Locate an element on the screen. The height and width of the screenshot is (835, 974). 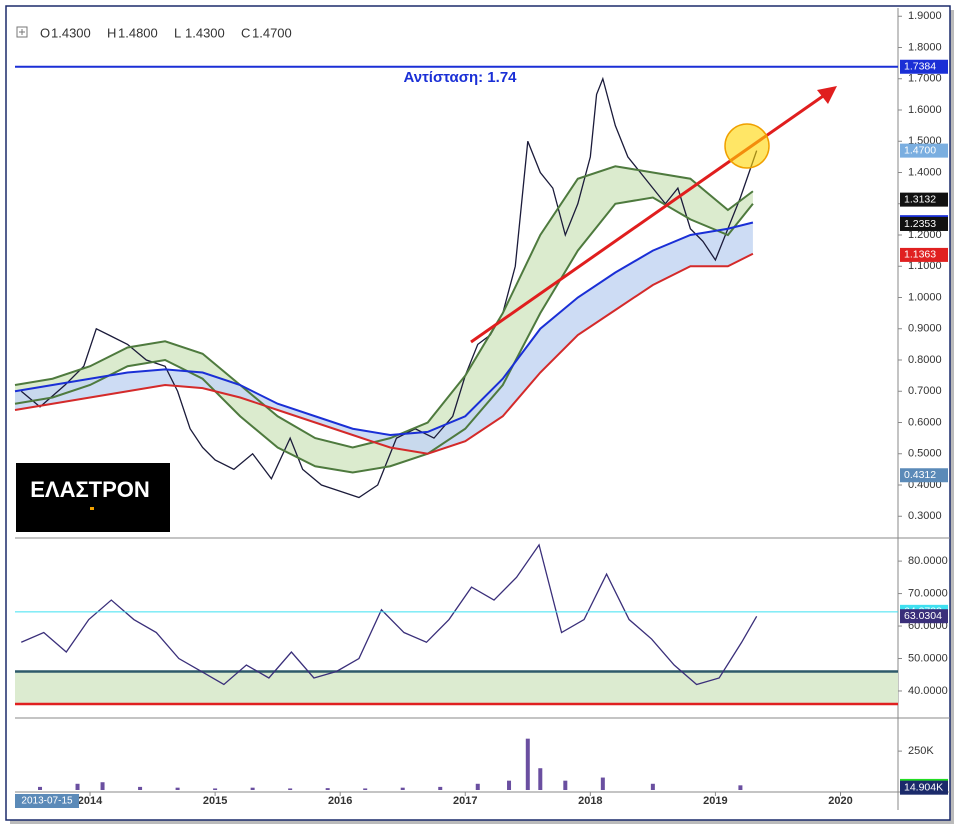
y-tick-label: 1.9000 is located at coordinates (925, 16).